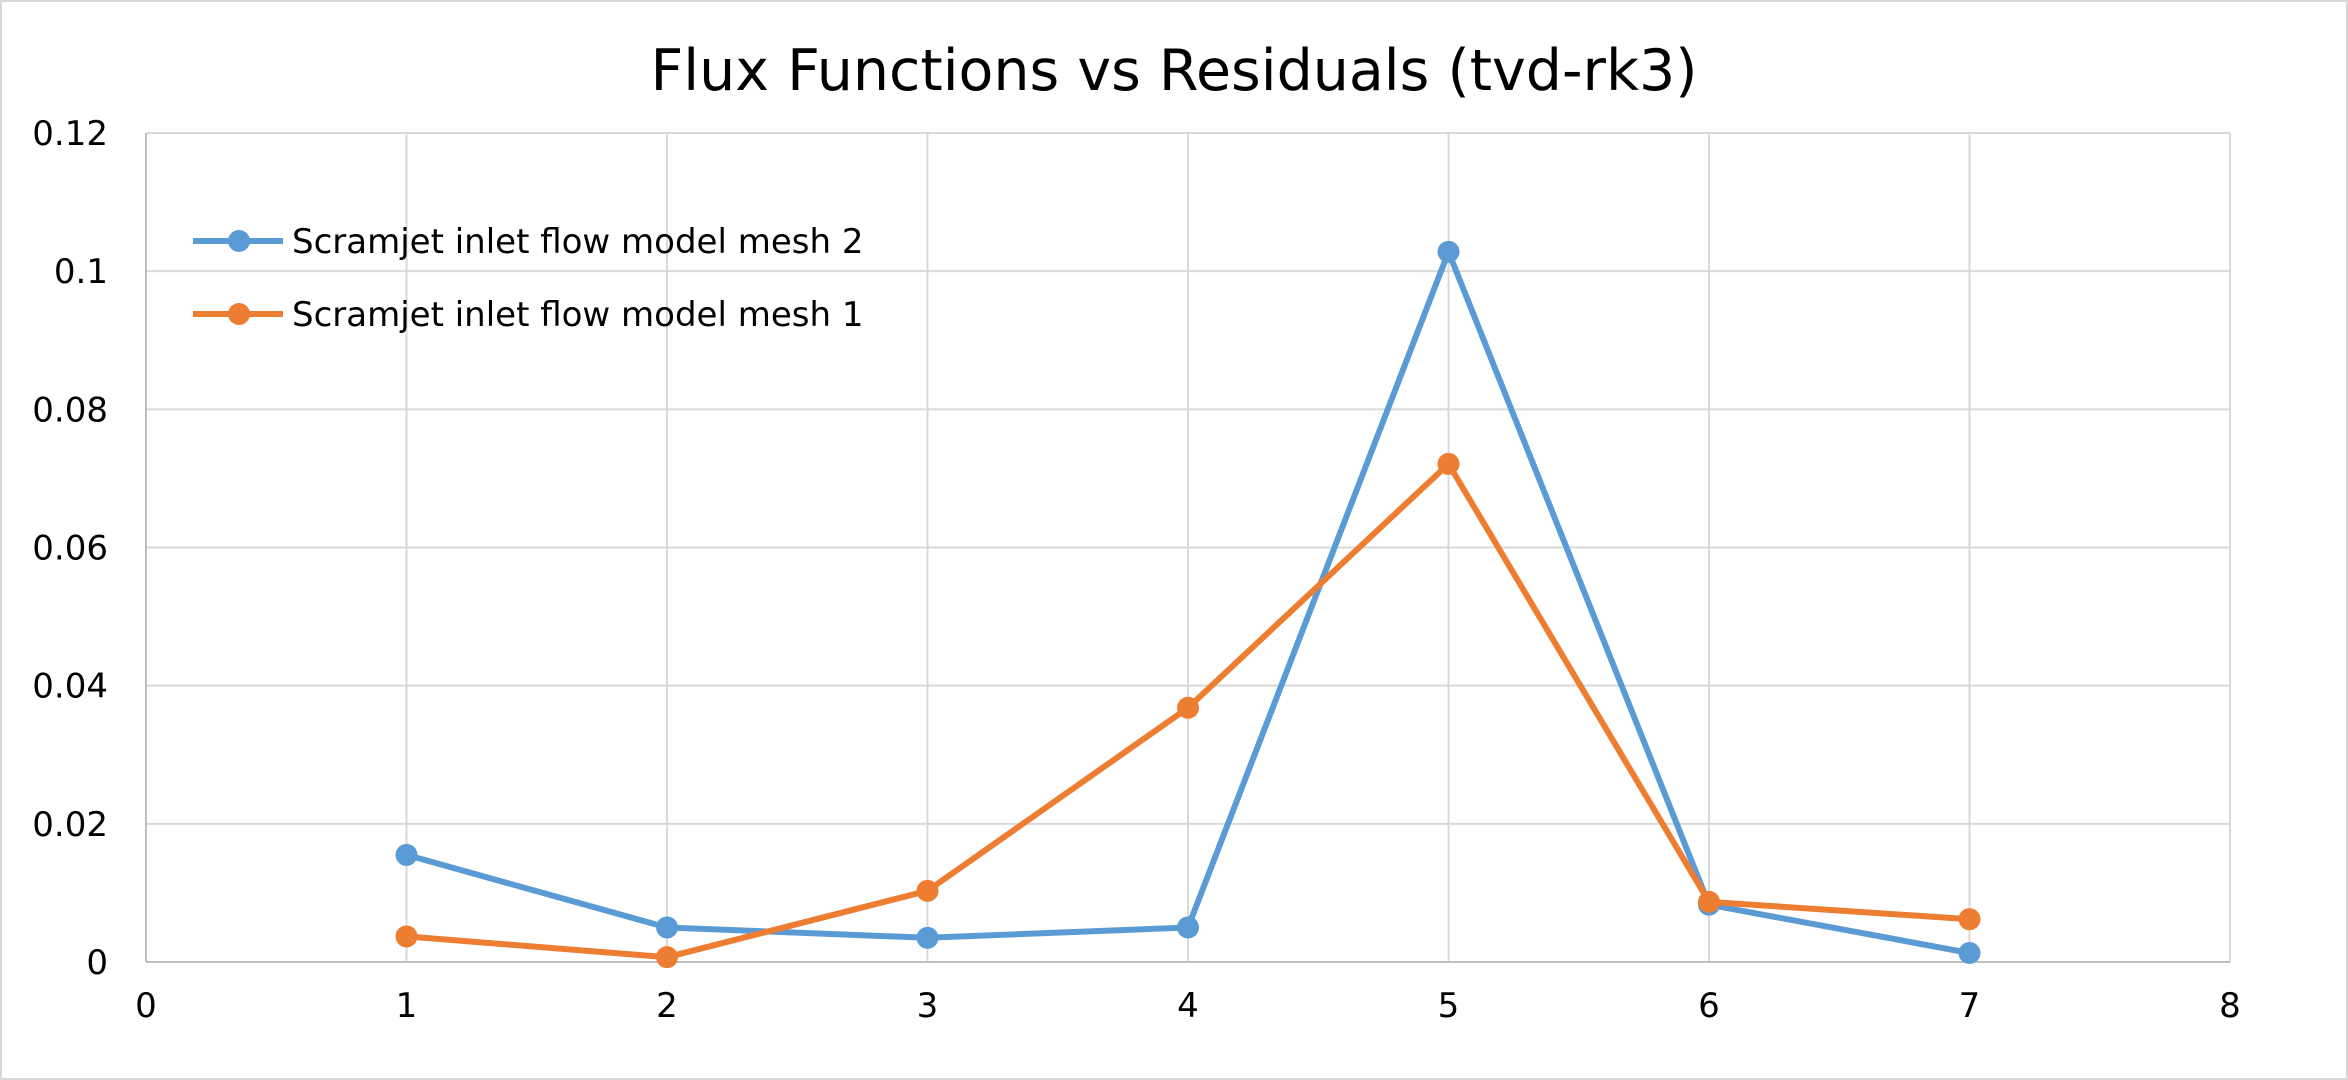 This screenshot has width=2348, height=1080. What do you see at coordinates (1174, 71) in the screenshot?
I see `chart-title: Flux Functions vs Residuals (tvd-rk3)` at bounding box center [1174, 71].